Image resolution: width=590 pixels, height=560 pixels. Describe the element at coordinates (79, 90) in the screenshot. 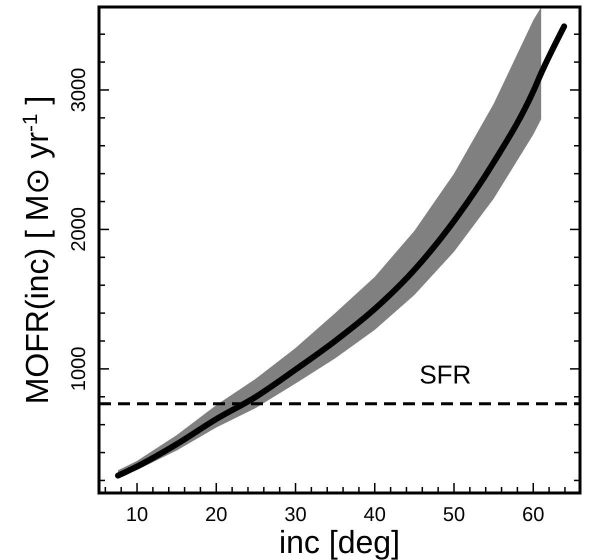

I see `y-tick-label: 3000` at that location.